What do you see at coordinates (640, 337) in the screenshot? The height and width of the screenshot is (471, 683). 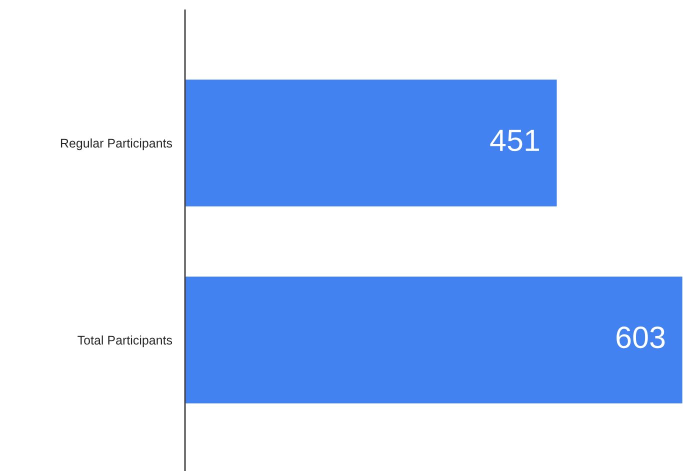 I see `data-label: 603` at bounding box center [640, 337].